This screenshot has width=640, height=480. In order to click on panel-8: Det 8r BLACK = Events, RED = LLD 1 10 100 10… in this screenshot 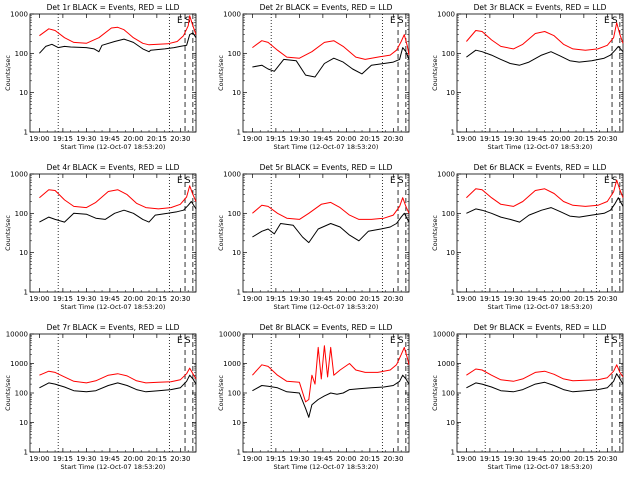, I will do `click(313, 397)`.